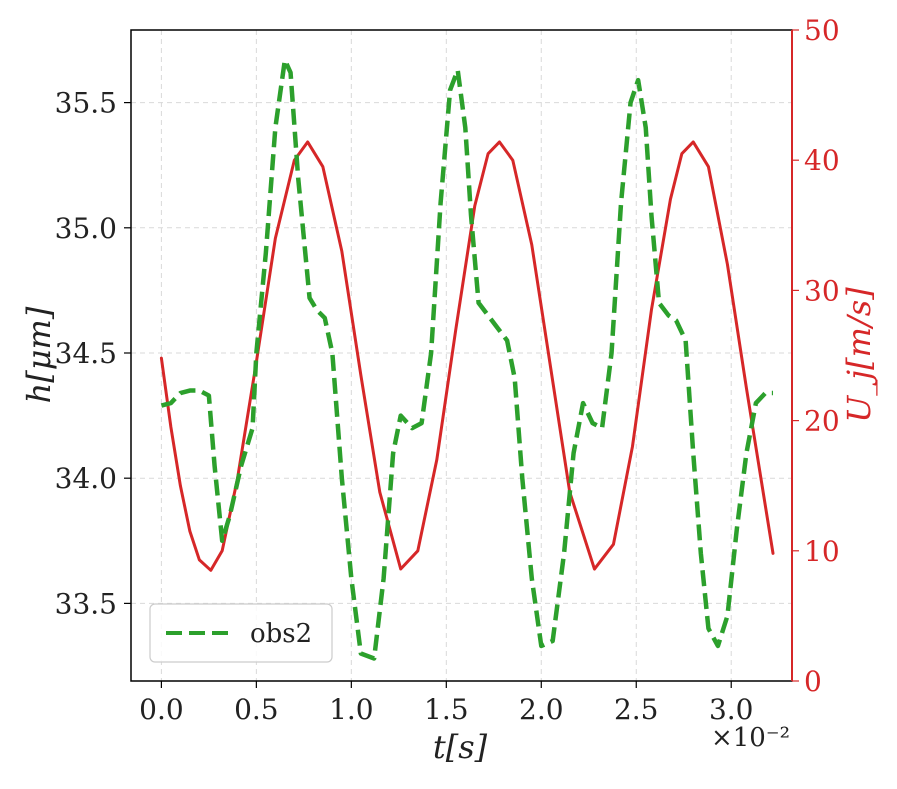 This screenshot has height=789, width=897. What do you see at coordinates (460, 747) in the screenshot?
I see `x-axis-label: t[s]` at bounding box center [460, 747].